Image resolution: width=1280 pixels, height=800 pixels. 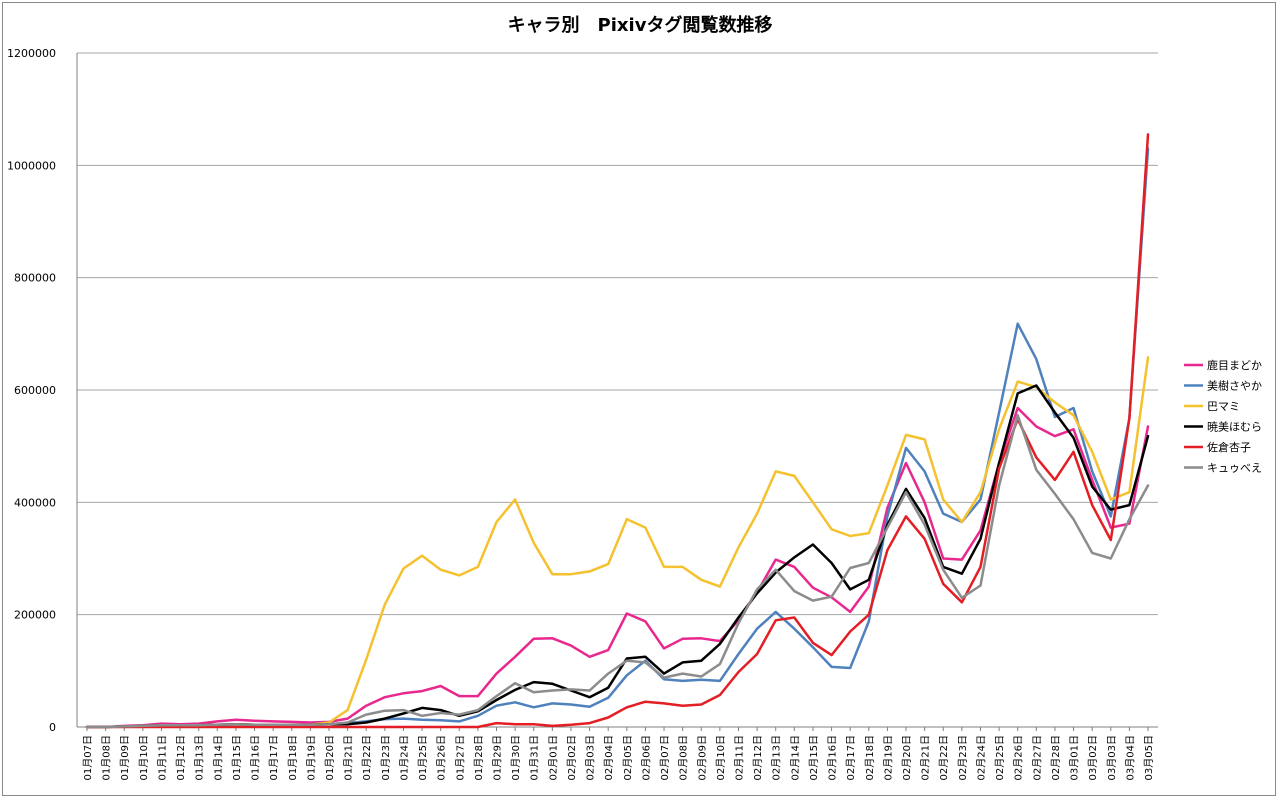 What do you see at coordinates (404, 757) in the screenshot?
I see `x-tick-label: 01月24日` at bounding box center [404, 757].